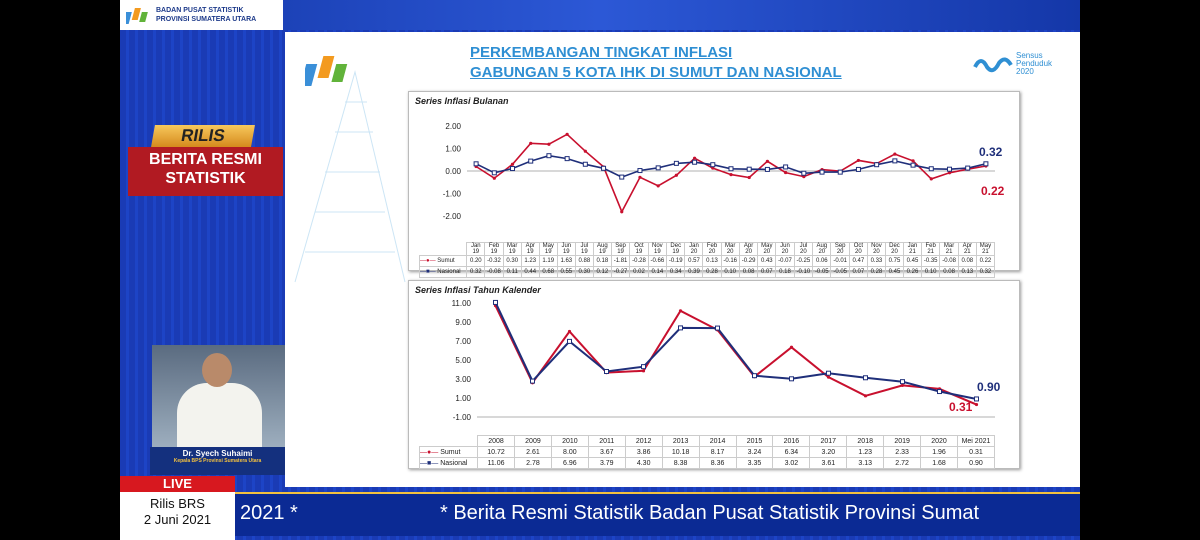 Image resolution: width=1200 pixels, height=540 pixels. Describe the element at coordinates (463, 322) in the screenshot. I see `y-tick-label: 9.00` at that location.